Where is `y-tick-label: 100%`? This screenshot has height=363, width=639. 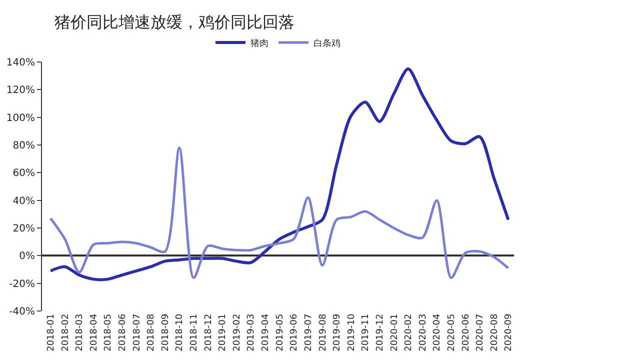
y-tick-label: 100% is located at coordinates (20, 118).